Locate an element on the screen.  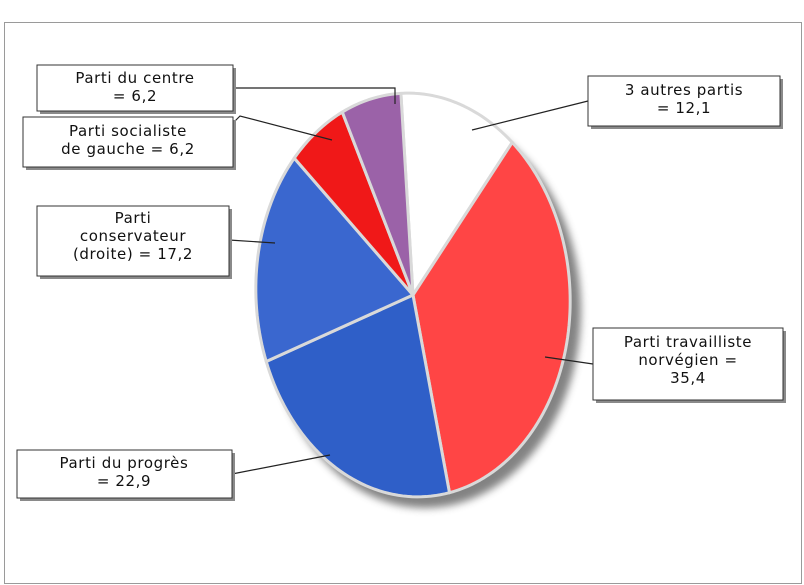
slice-label-6-line-1: Parti du centre is located at coordinates (134, 78).